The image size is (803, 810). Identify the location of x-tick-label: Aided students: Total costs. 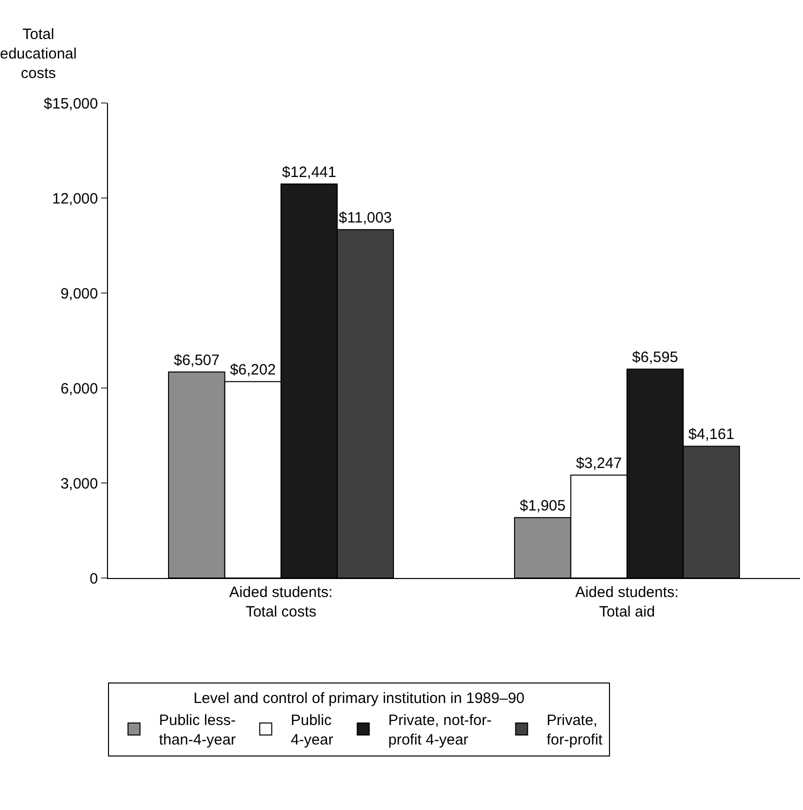
(281, 602).